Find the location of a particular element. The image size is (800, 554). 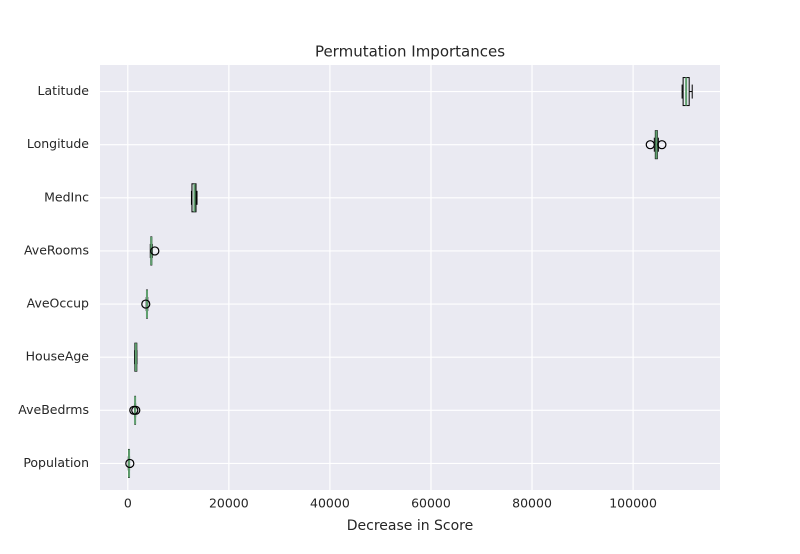

y-tick-label: HouseAge is located at coordinates (58, 356).